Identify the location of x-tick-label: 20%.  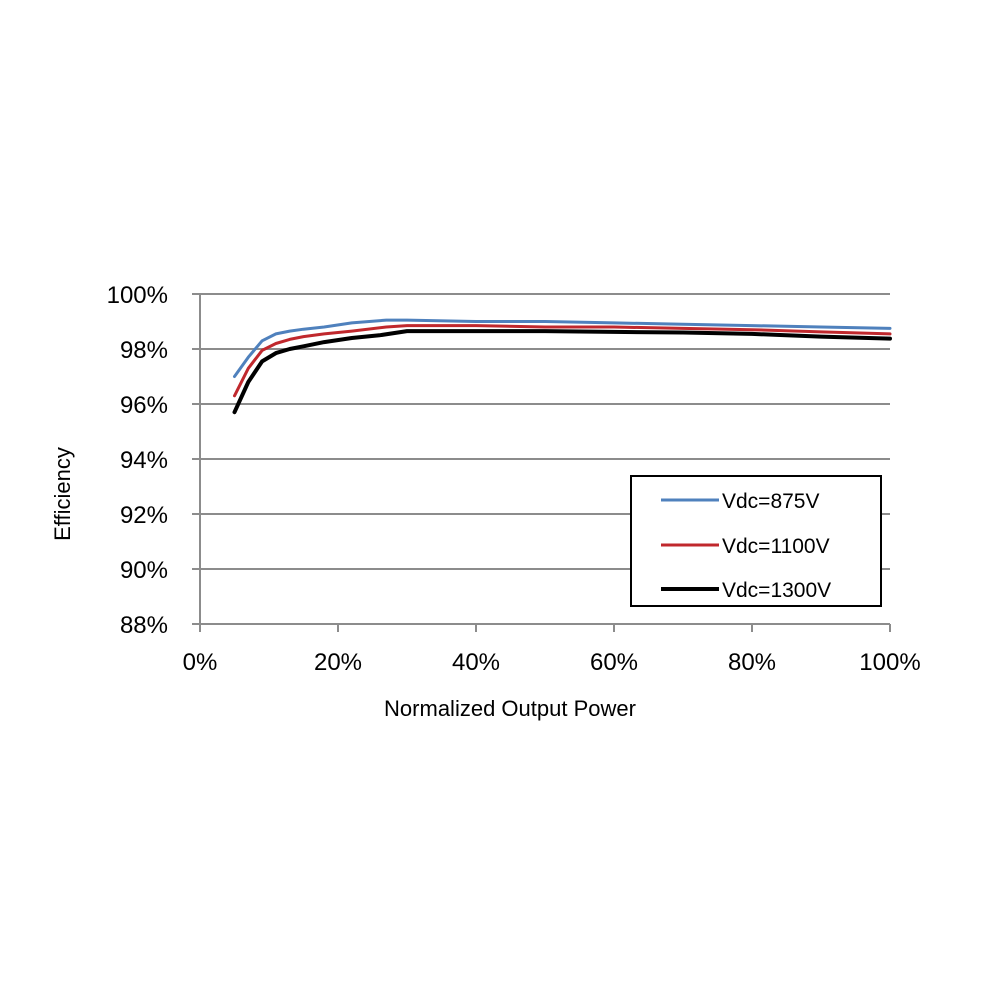
(338, 662).